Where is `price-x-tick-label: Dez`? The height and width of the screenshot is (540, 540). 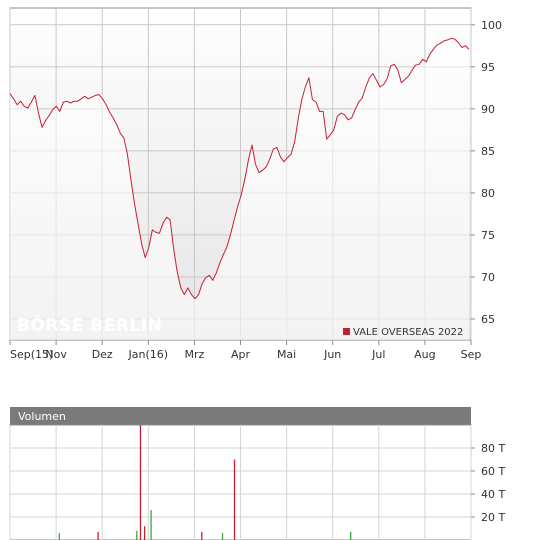
price-x-tick-label: Dez is located at coordinates (102, 354).